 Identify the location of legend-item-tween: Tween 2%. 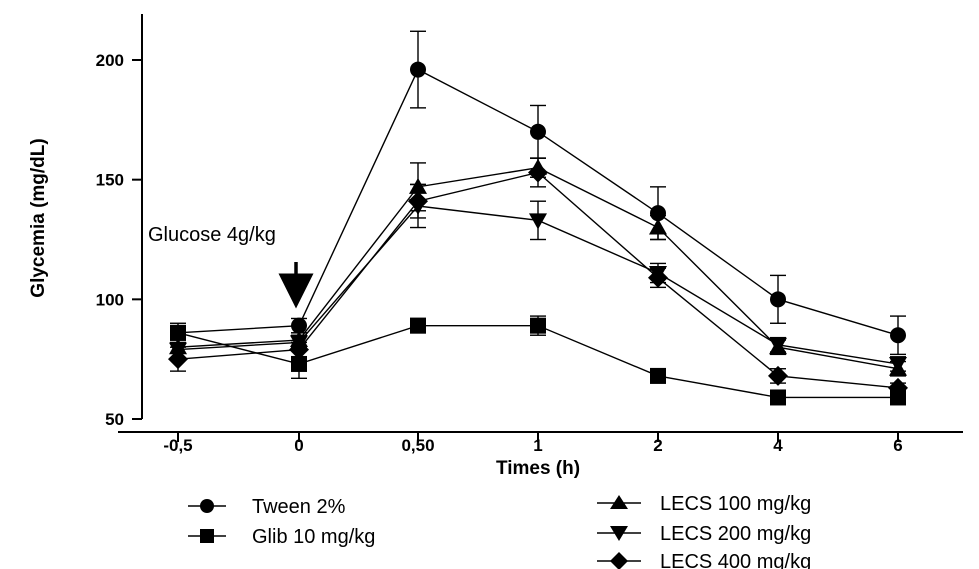
(267, 507).